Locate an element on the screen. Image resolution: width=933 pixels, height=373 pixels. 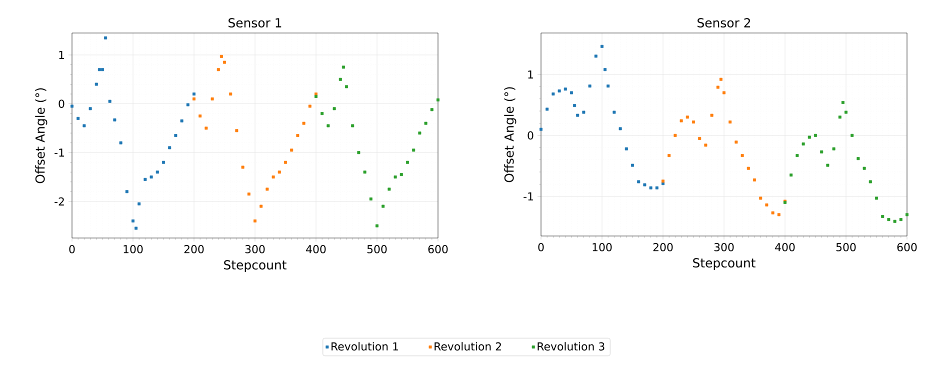
chart-title: Sensor 2 is located at coordinates (724, 23).